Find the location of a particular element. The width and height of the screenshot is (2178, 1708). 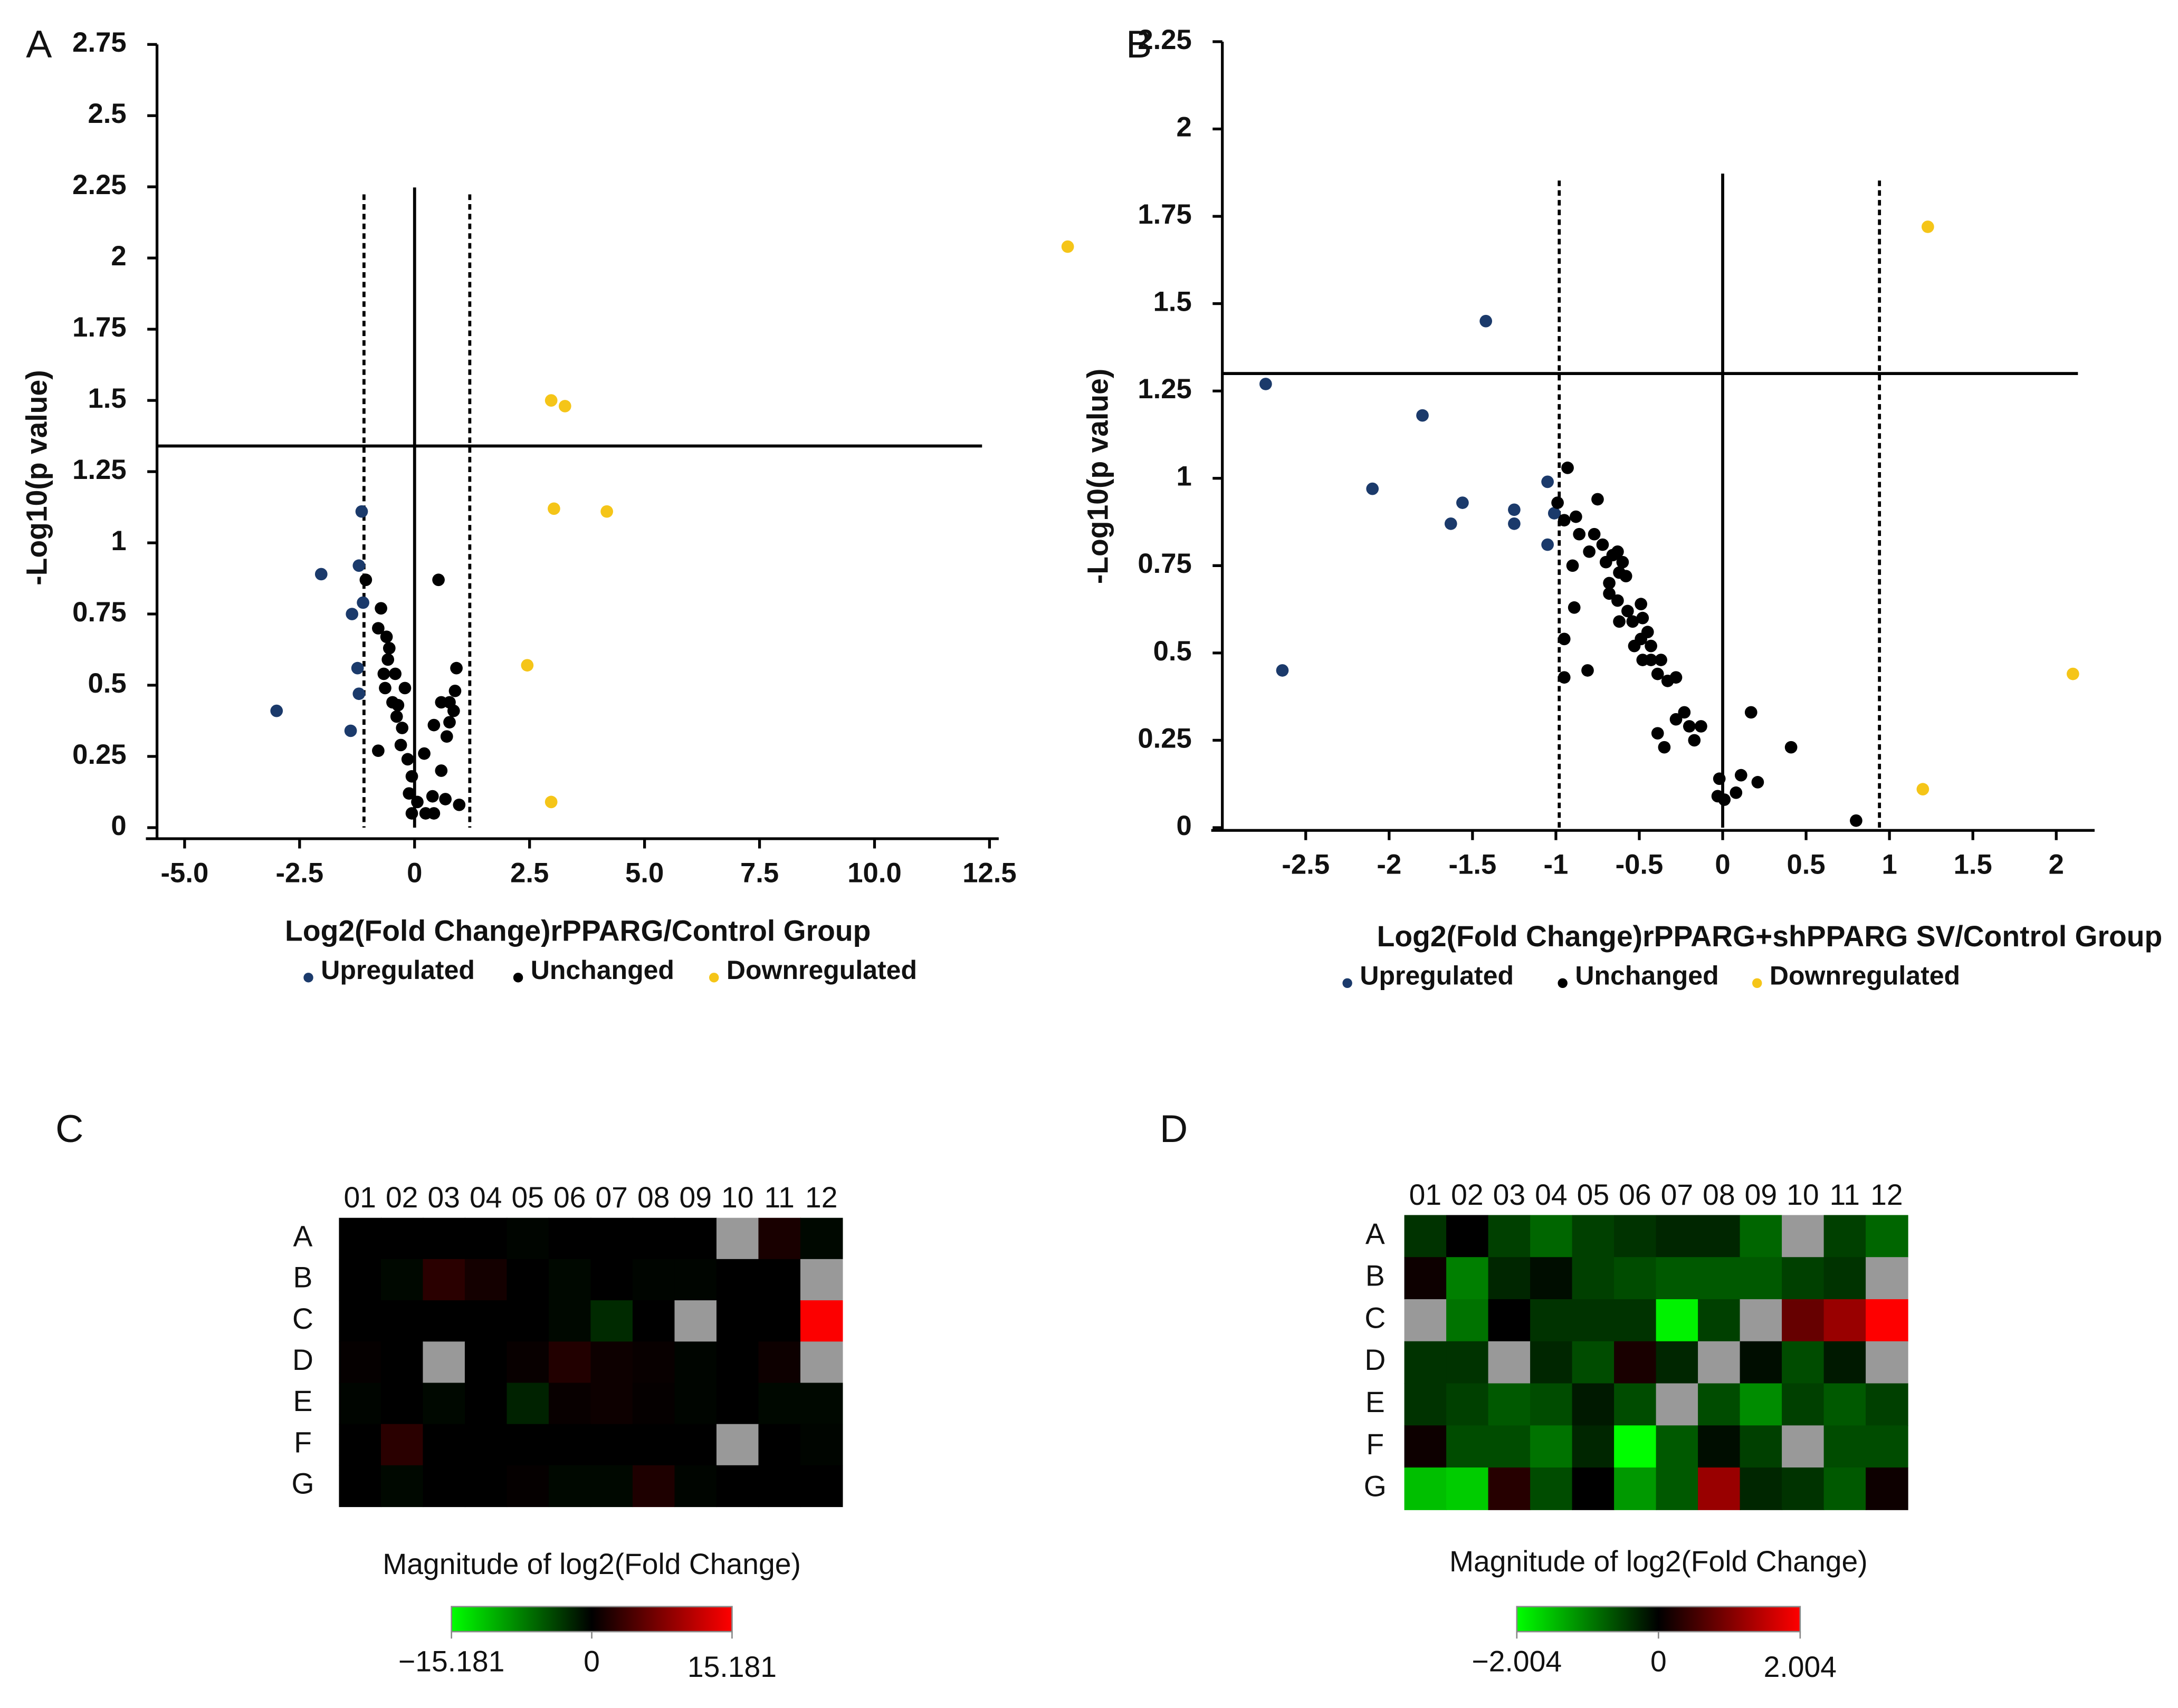

x-tick-label: 7.5 is located at coordinates (759, 872).